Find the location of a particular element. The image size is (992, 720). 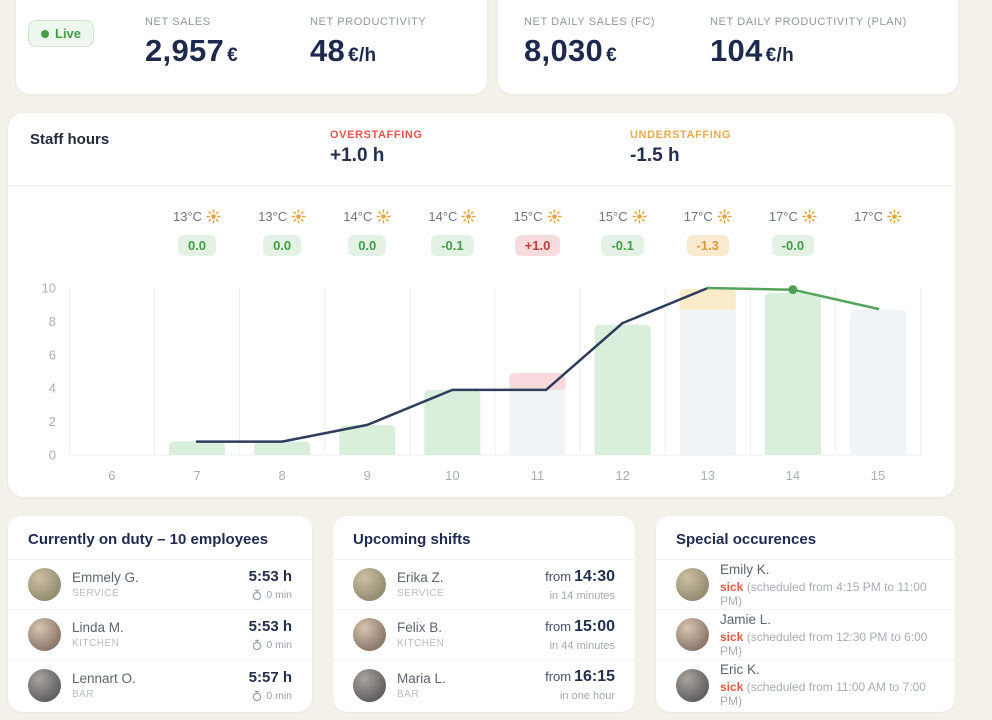

x-axis-tick: 7 is located at coordinates (196, 475).